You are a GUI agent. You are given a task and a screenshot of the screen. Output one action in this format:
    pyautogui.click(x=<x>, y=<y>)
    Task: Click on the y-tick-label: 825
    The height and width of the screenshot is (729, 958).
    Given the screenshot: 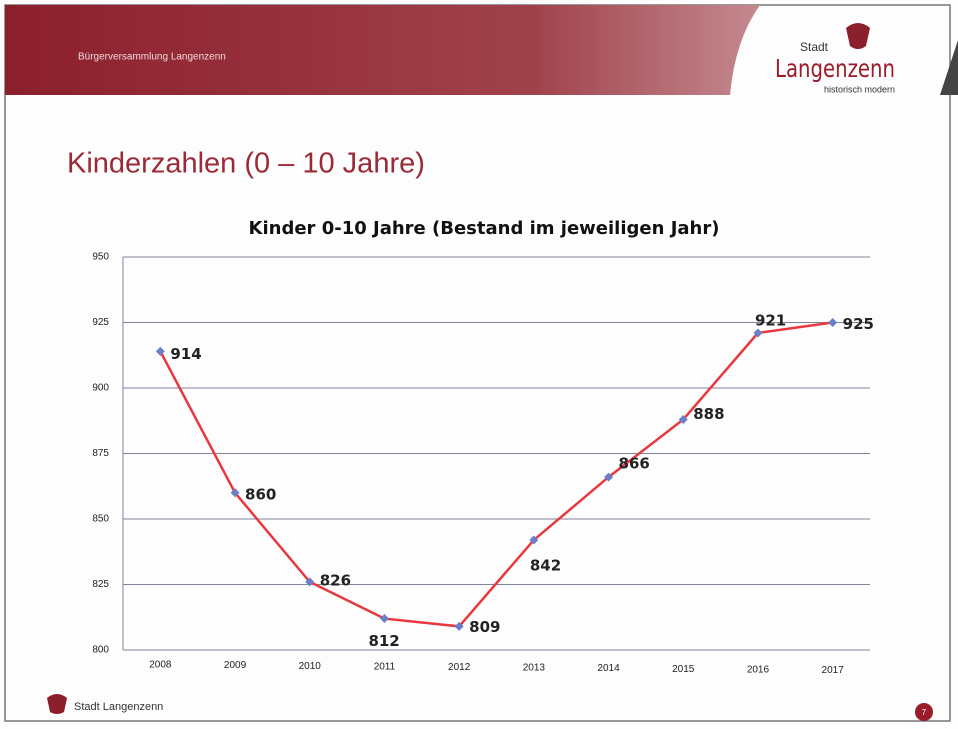 What is the action you would take?
    pyautogui.click(x=100, y=584)
    